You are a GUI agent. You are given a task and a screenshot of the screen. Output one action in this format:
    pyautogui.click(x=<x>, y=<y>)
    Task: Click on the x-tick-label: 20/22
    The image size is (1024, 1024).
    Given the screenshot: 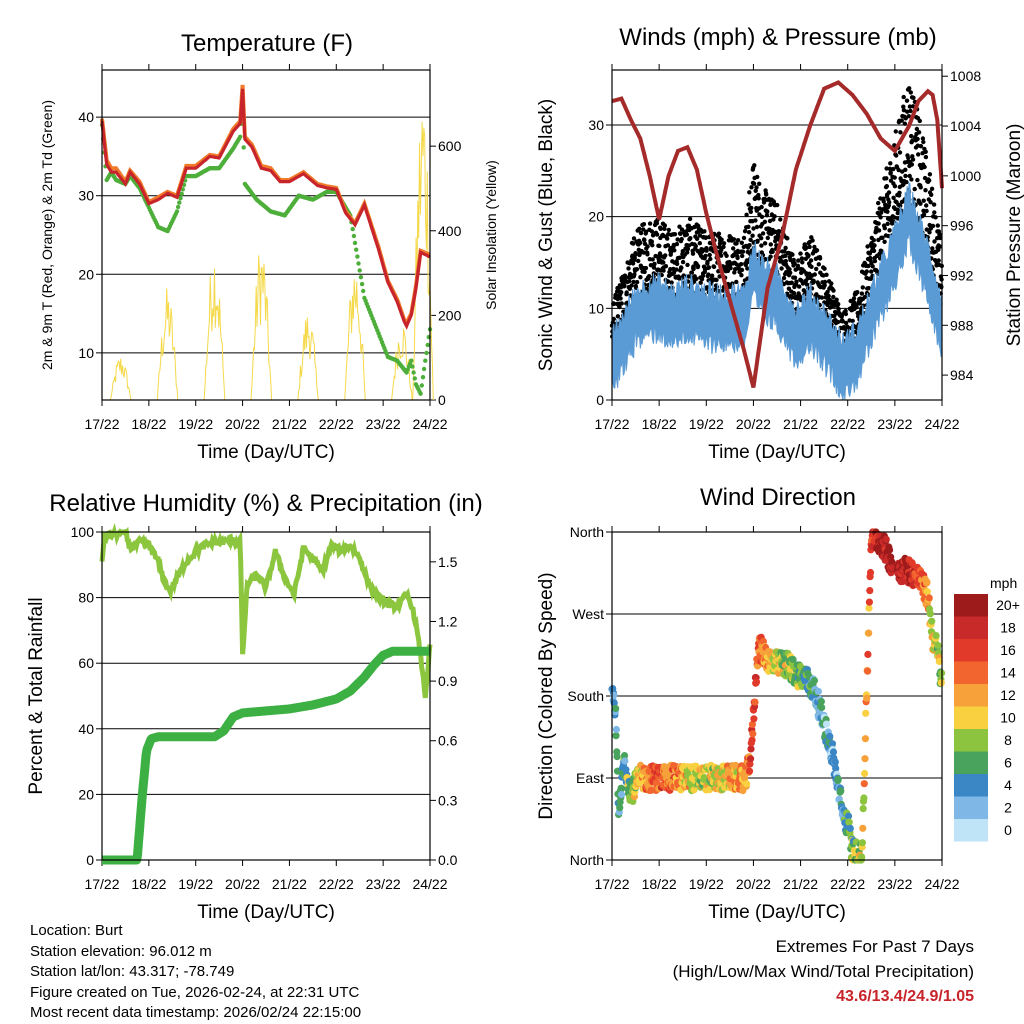 What is the action you would take?
    pyautogui.click(x=753, y=424)
    